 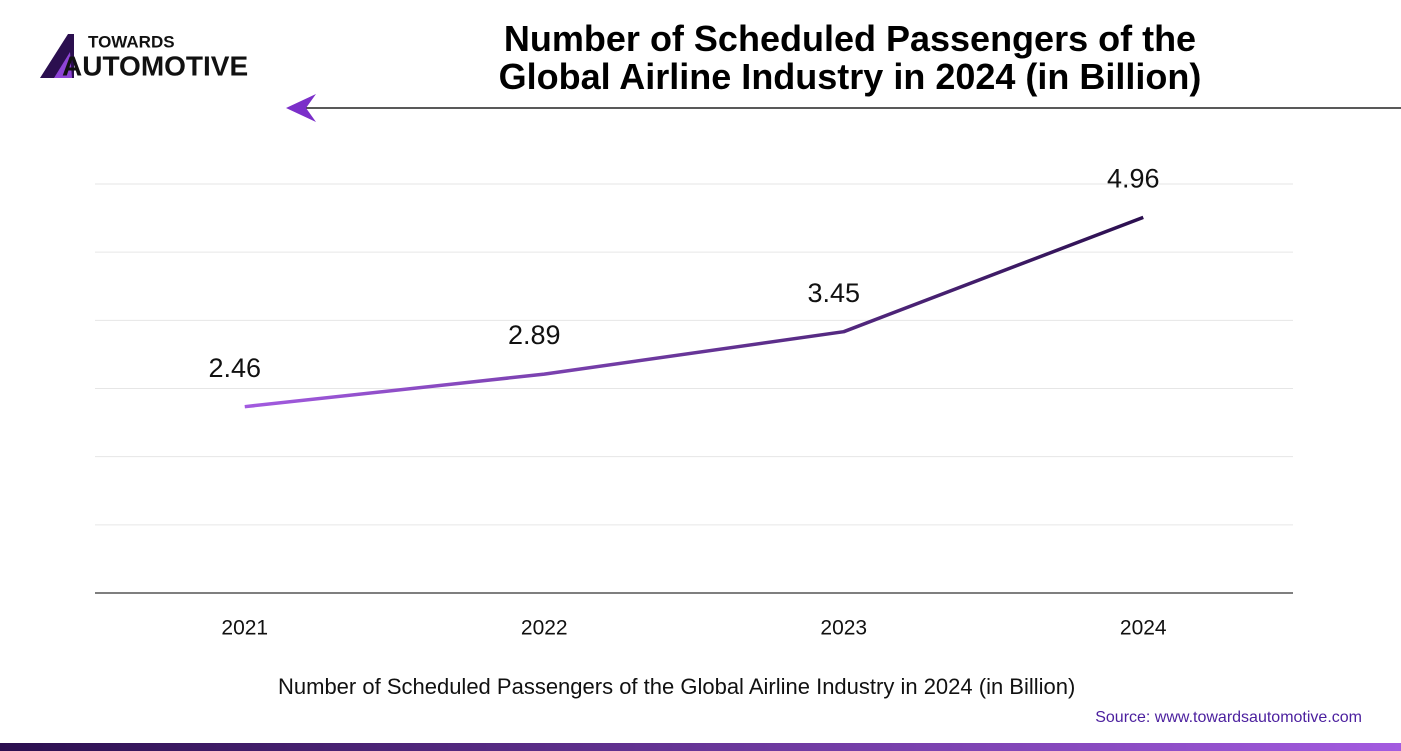 I want to click on x-tick-label: 2023, so click(x=843, y=628).